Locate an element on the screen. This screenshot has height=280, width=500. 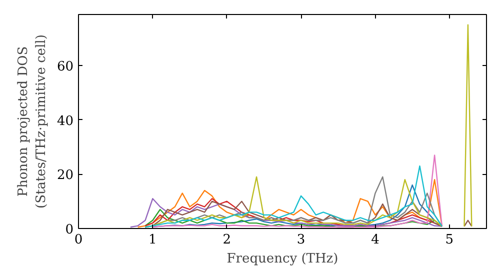
y-tick-label: 20 is located at coordinates (65, 176).